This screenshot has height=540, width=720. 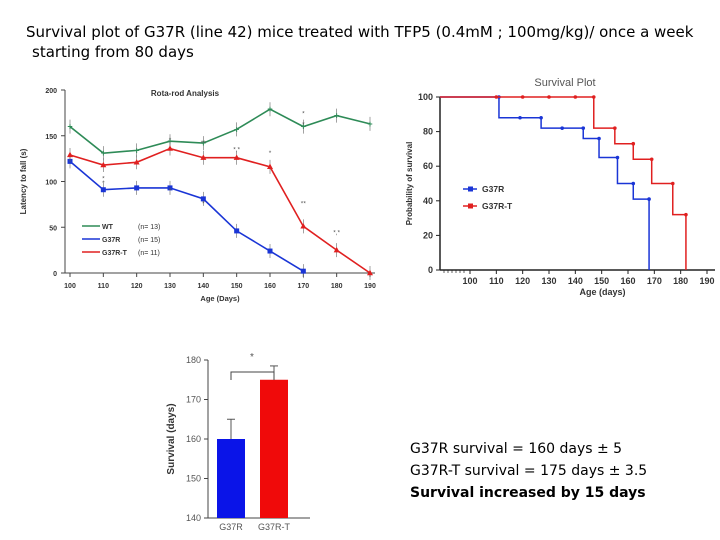 What do you see at coordinates (220, 298) in the screenshot?
I see `x-axis-label: Age (Days)` at bounding box center [220, 298].